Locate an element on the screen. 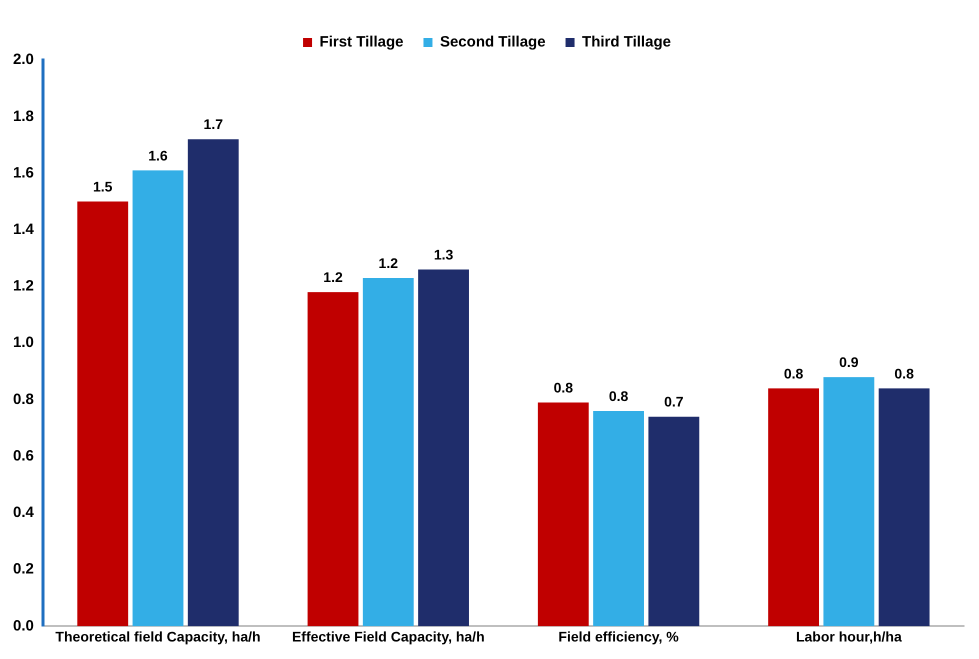  y-tick-label: 0.0 is located at coordinates (23, 625).